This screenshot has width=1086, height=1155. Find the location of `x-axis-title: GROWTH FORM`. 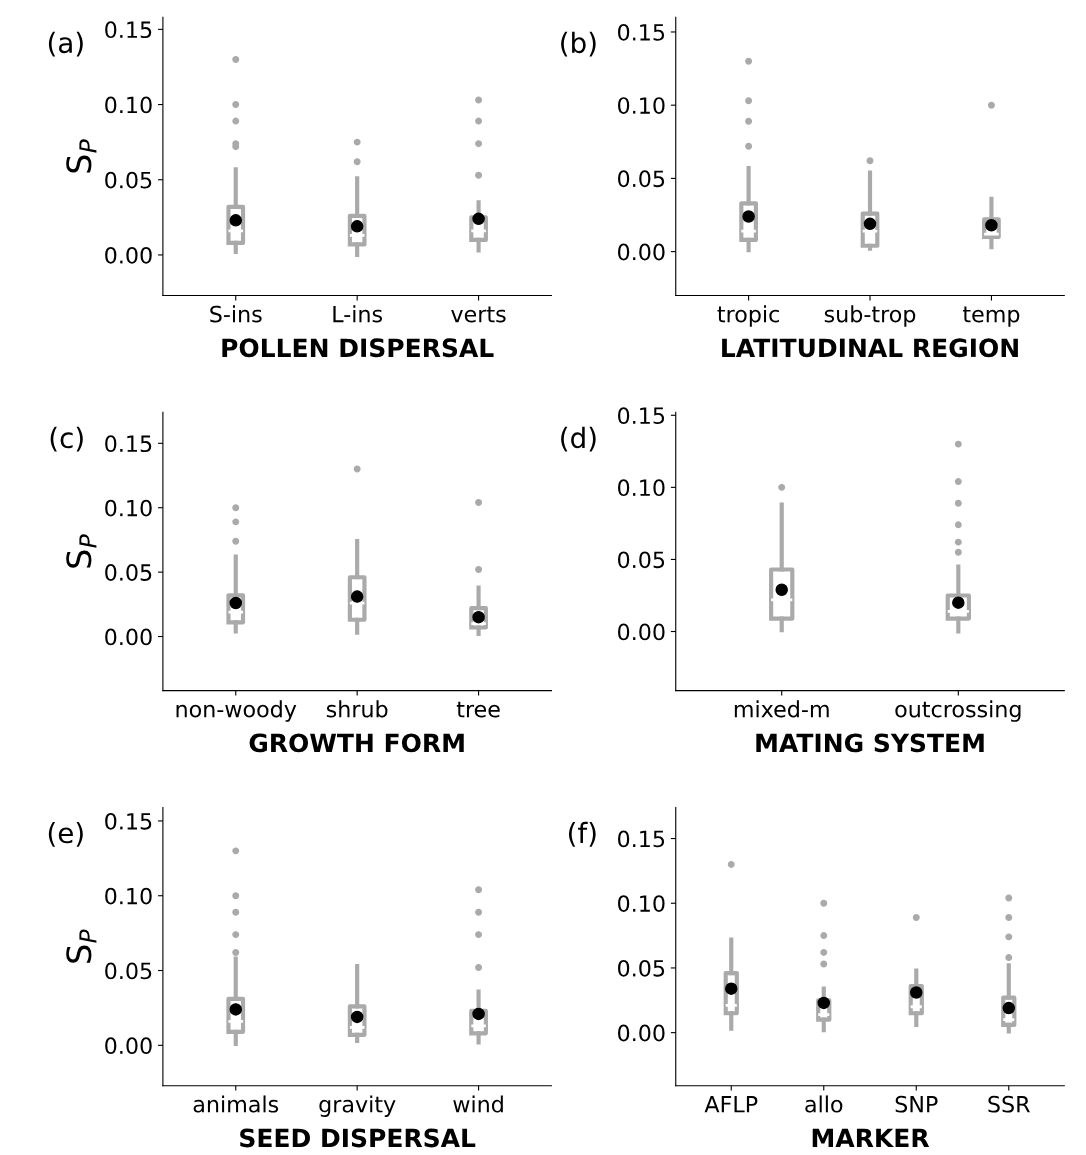

x-axis-title: GROWTH FORM is located at coordinates (356, 743).